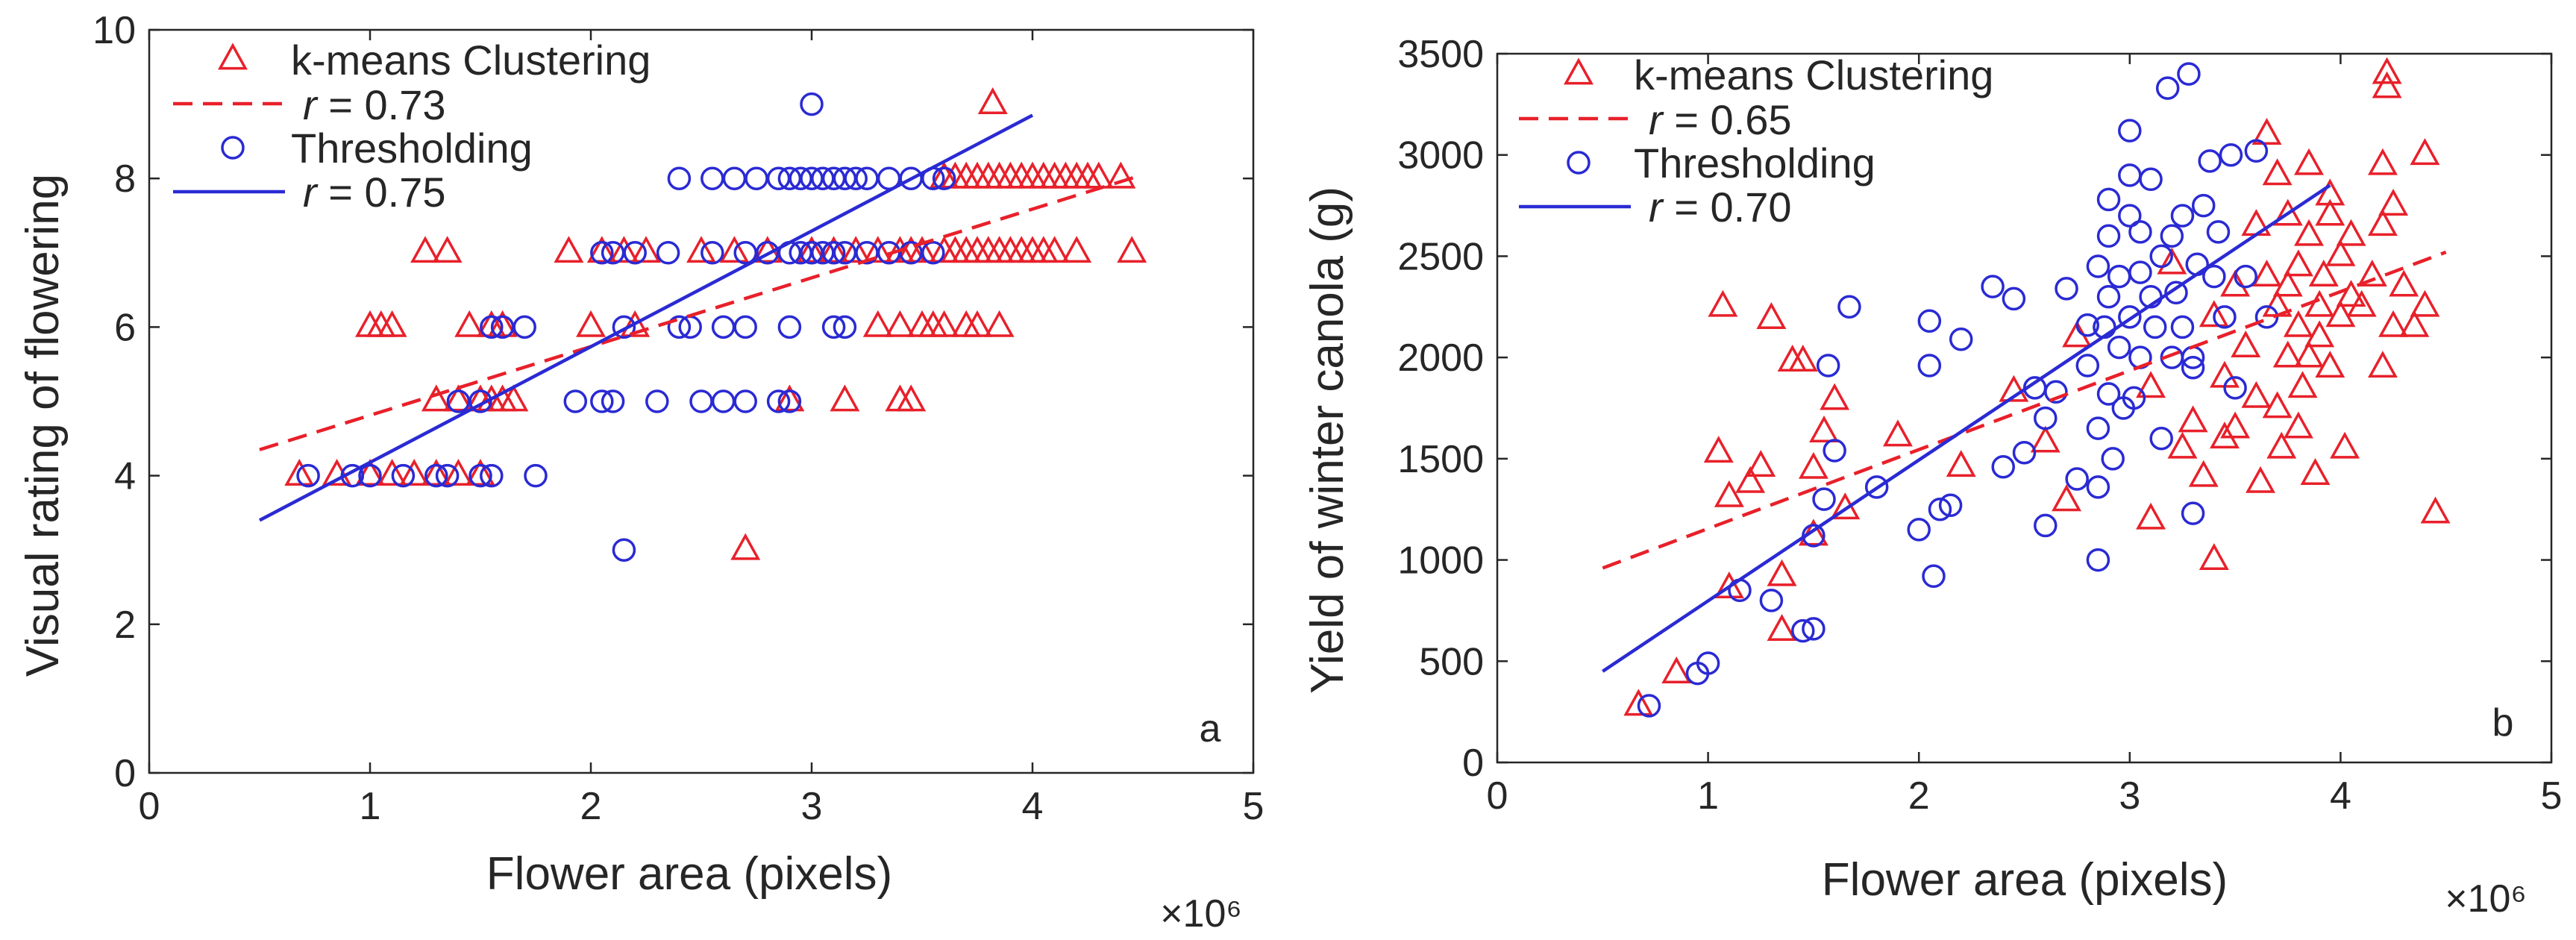 This screenshot has height=940, width=2576. Describe the element at coordinates (2552, 796) in the screenshot. I see `x-tick-label: 5` at that location.